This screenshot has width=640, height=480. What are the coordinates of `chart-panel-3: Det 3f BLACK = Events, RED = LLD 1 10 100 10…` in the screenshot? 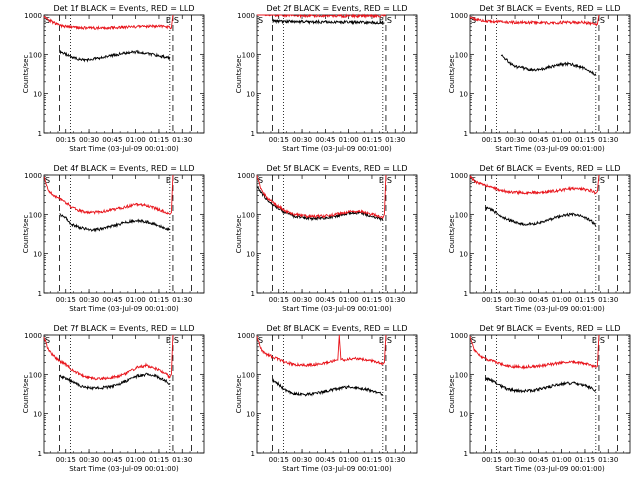 It's located at (539, 78).